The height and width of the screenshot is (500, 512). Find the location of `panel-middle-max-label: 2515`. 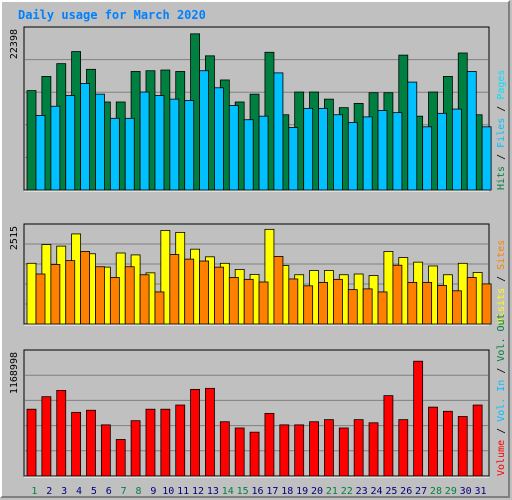

panel-middle-max-label: 2515 is located at coordinates (14, 238).